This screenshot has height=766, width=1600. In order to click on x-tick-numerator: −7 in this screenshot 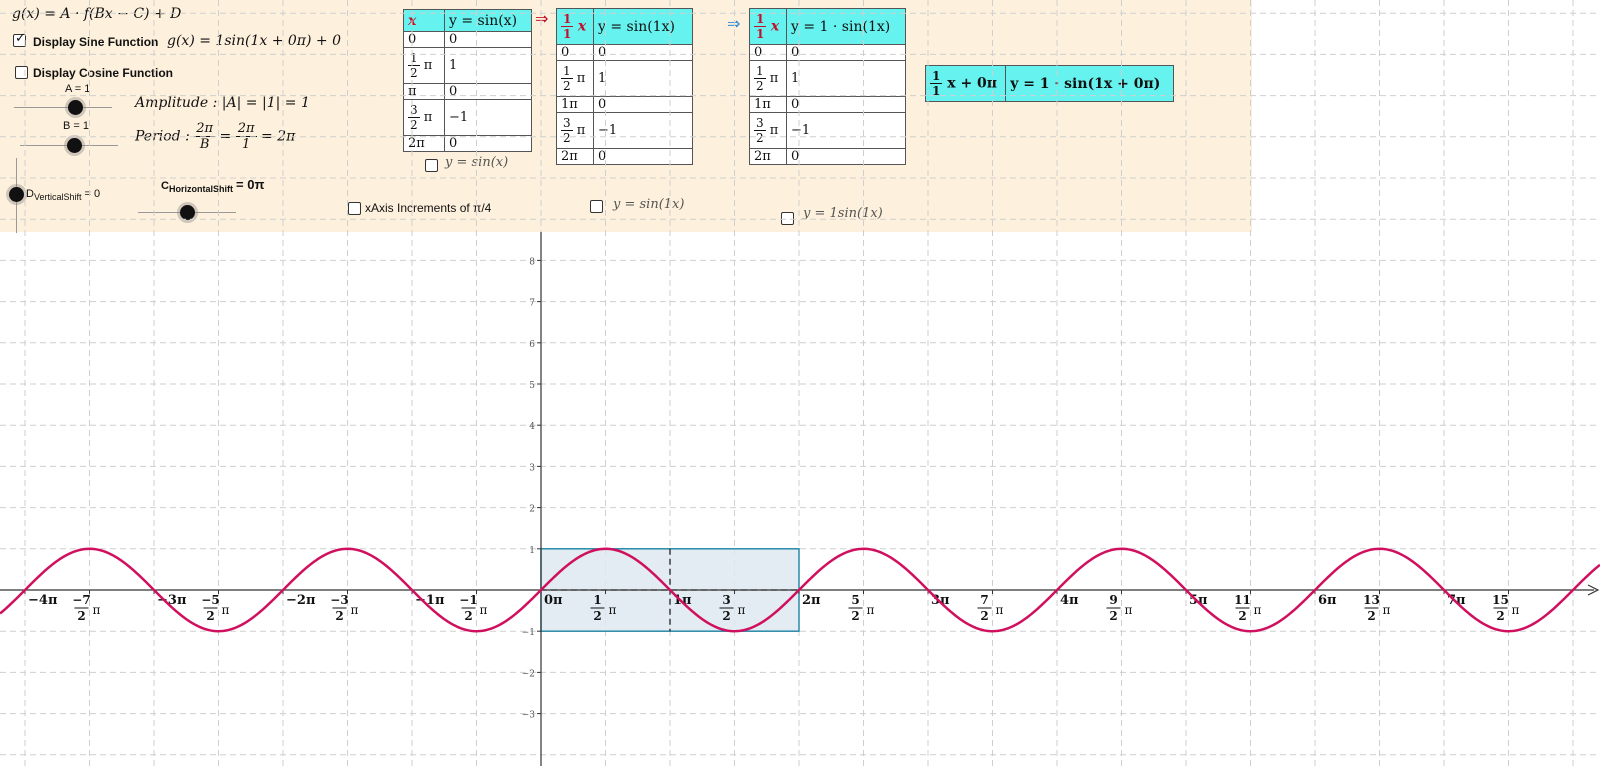, I will do `click(81, 600)`.